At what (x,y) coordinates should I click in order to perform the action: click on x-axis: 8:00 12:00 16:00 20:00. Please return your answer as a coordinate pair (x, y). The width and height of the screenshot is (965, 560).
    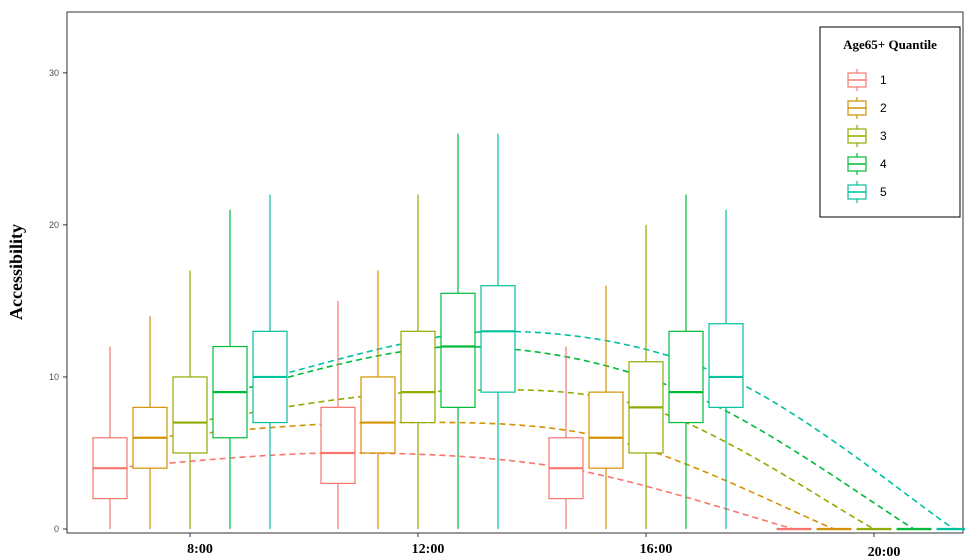
    Looking at the image, I should click on (543, 546).